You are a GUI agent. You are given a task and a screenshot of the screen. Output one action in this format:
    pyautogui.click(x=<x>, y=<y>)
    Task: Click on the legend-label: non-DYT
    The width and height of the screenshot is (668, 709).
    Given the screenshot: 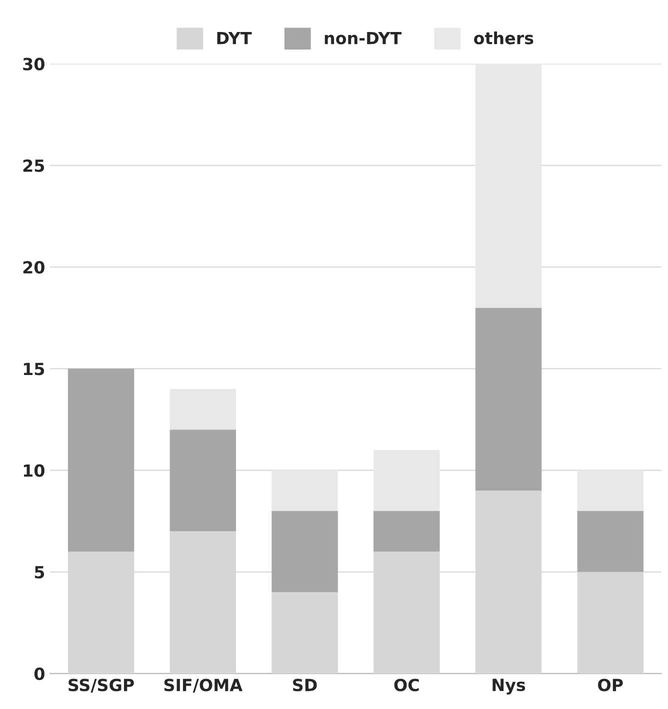 What is the action you would take?
    pyautogui.click(x=363, y=38)
    